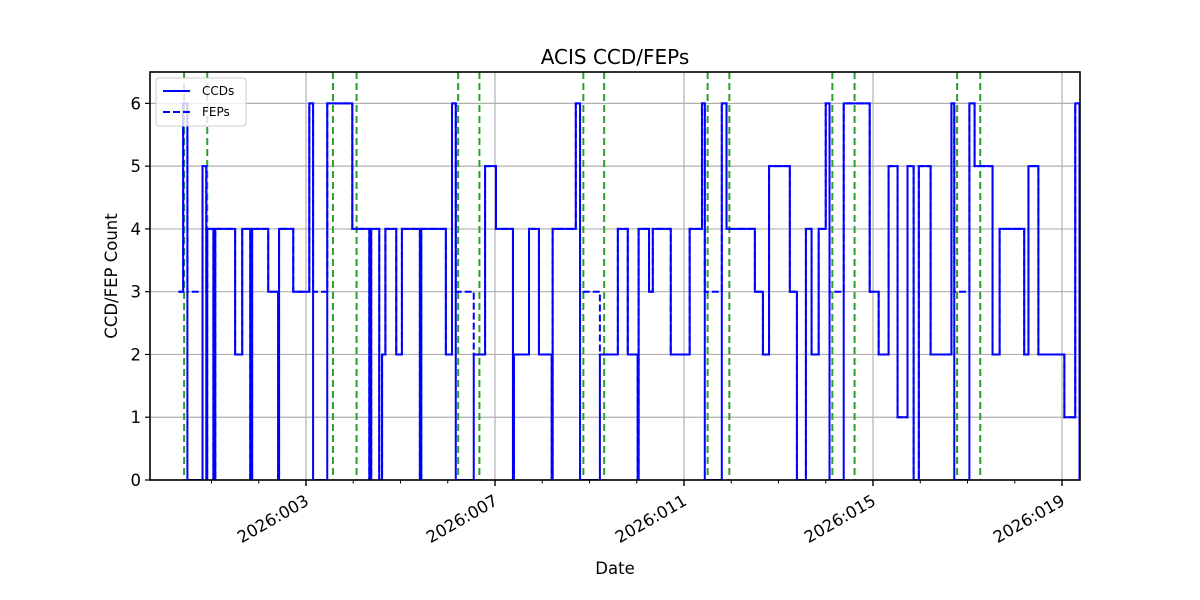 This screenshot has width=1200, height=600. I want to click on y-tick-label: 3, so click(136, 292).